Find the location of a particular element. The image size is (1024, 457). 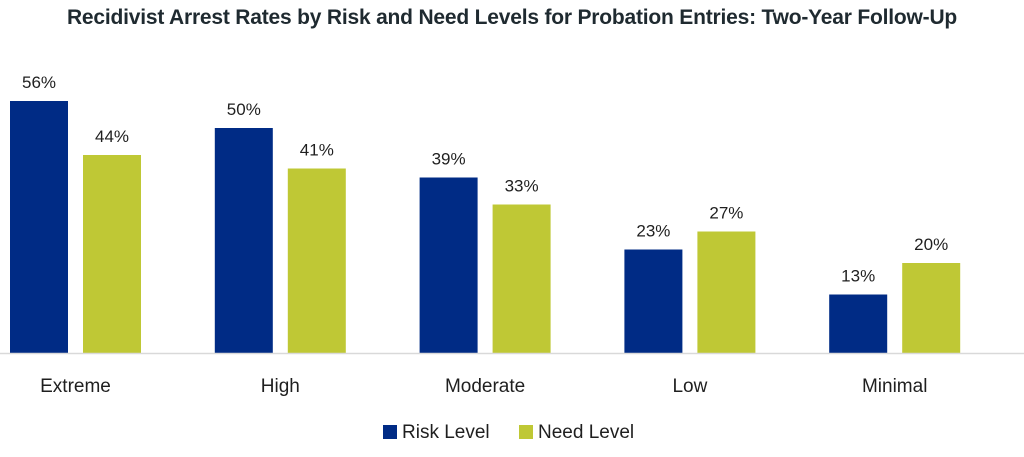

bar-need-level-low is located at coordinates (726, 292).